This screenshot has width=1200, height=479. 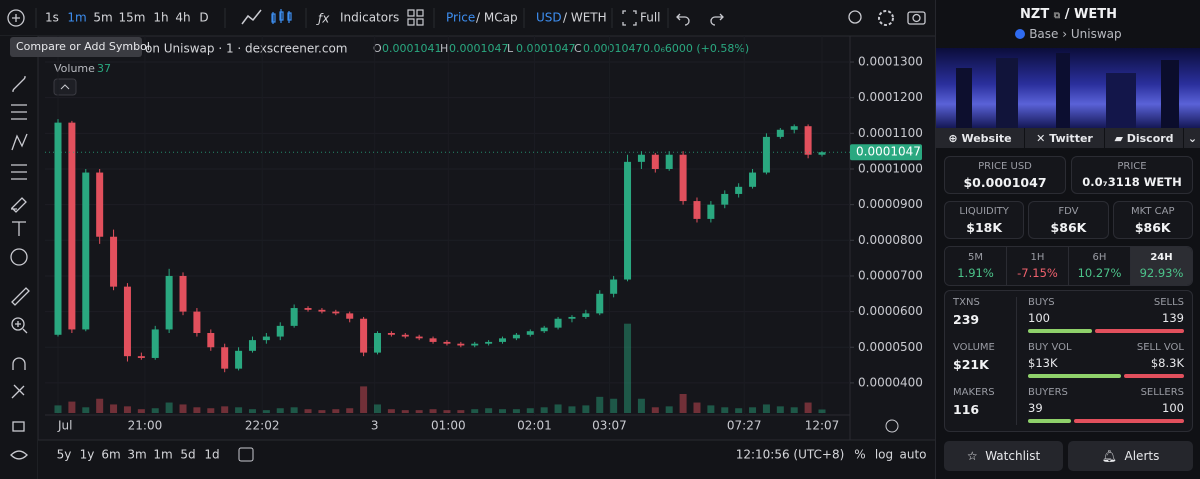 What do you see at coordinates (76, 18) in the screenshot?
I see `interval: 1m` at bounding box center [76, 18].